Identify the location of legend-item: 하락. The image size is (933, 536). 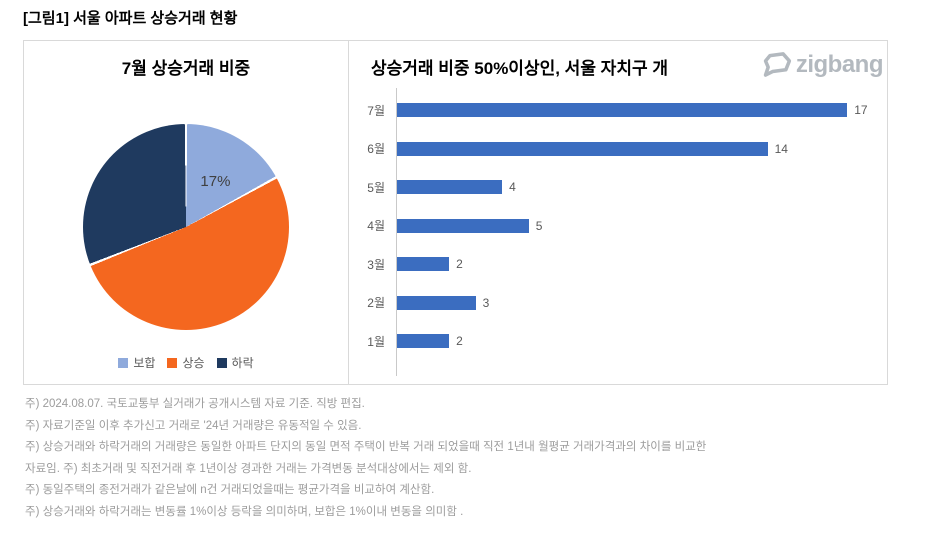
(235, 362).